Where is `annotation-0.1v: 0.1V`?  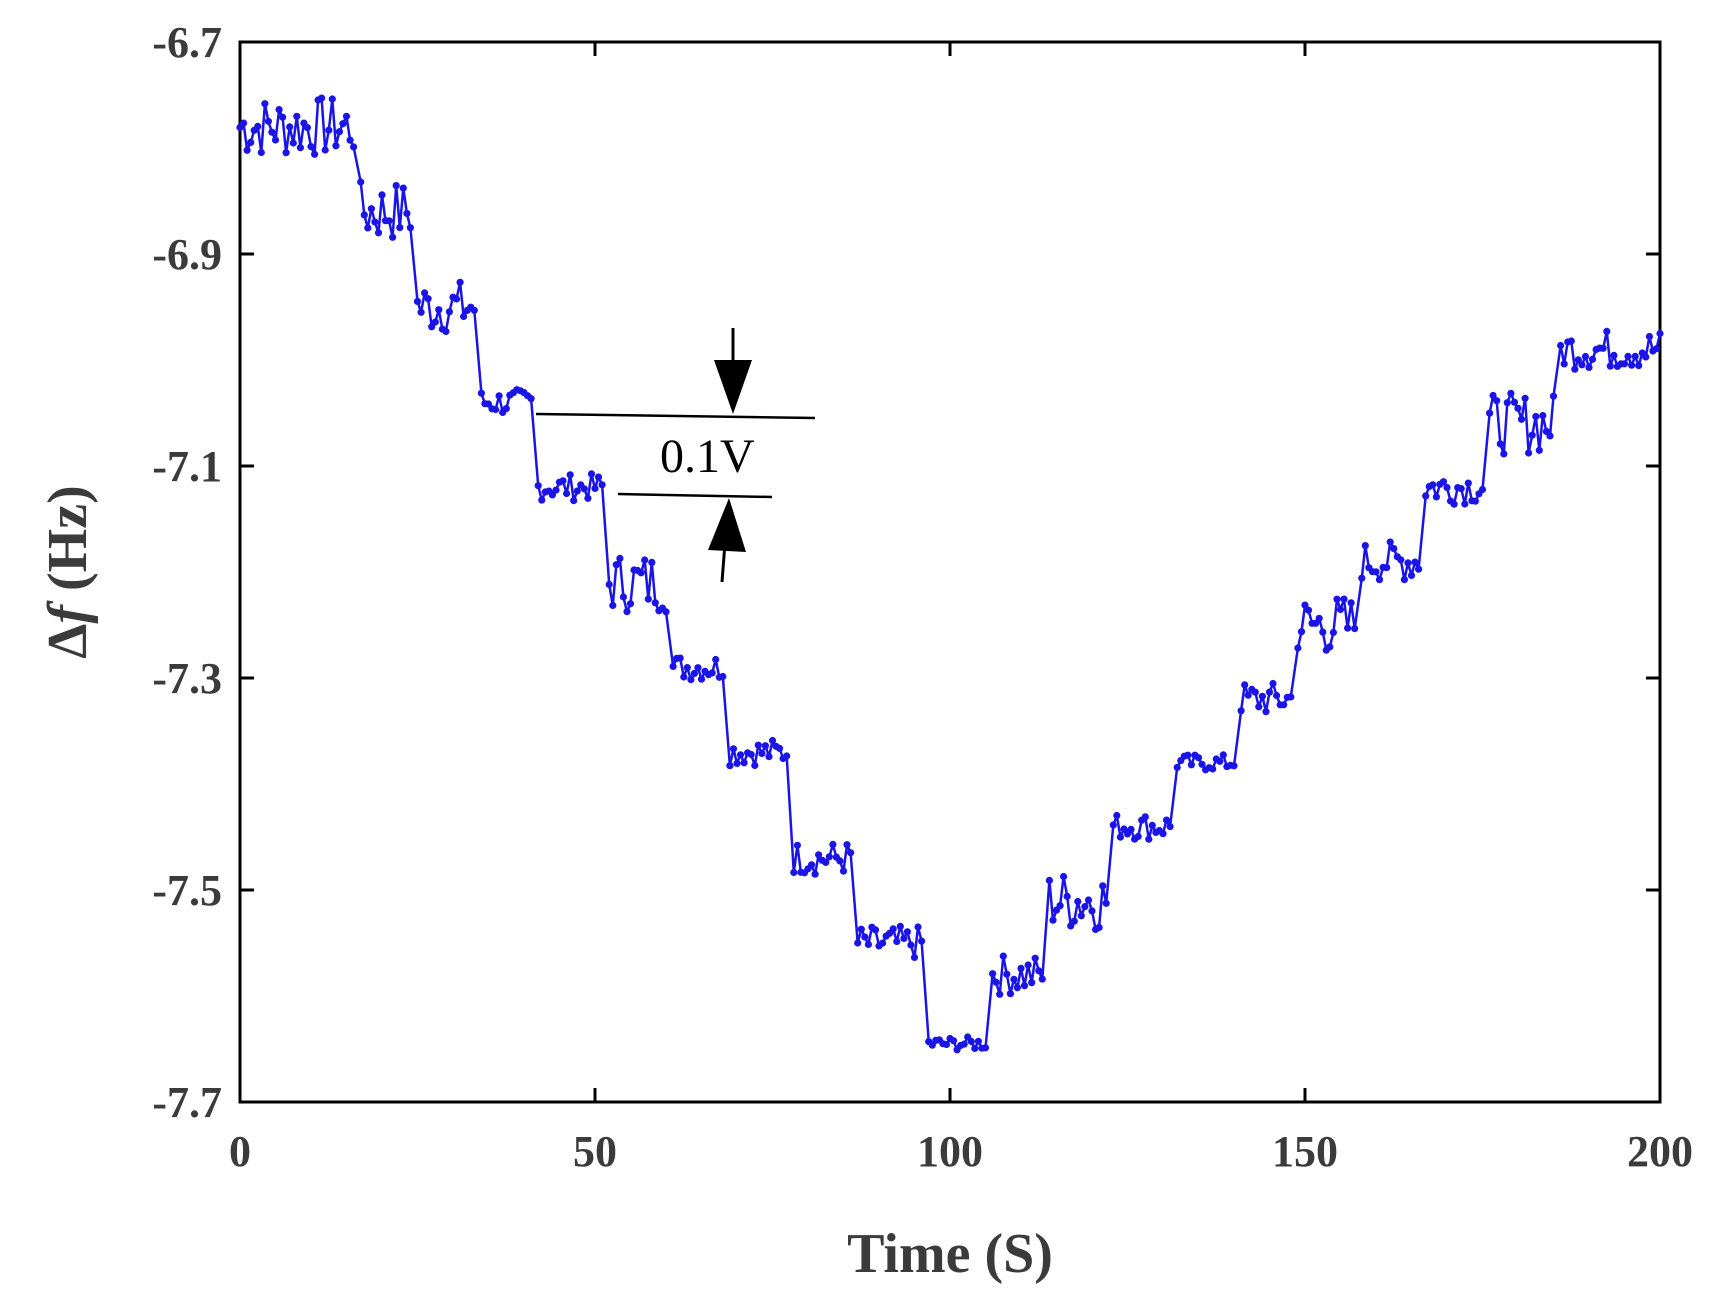 annotation-0.1v: 0.1V is located at coordinates (675, 455).